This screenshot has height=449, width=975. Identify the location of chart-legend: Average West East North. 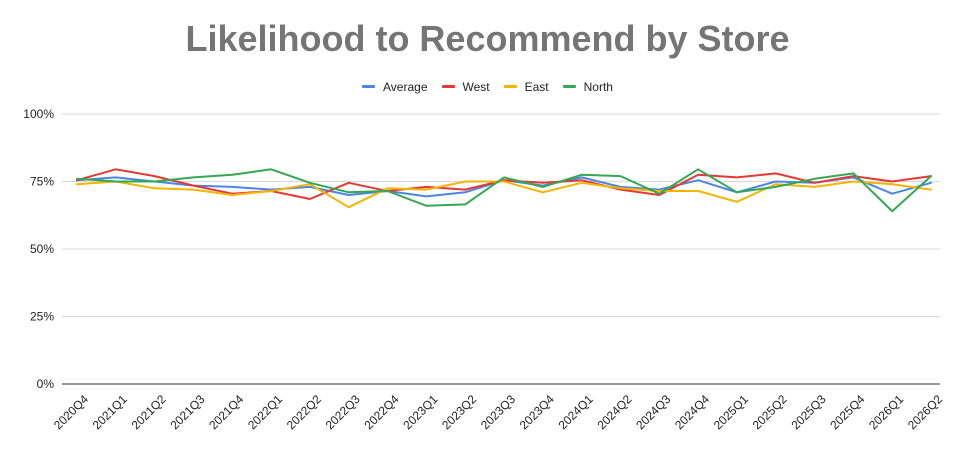
(487, 85).